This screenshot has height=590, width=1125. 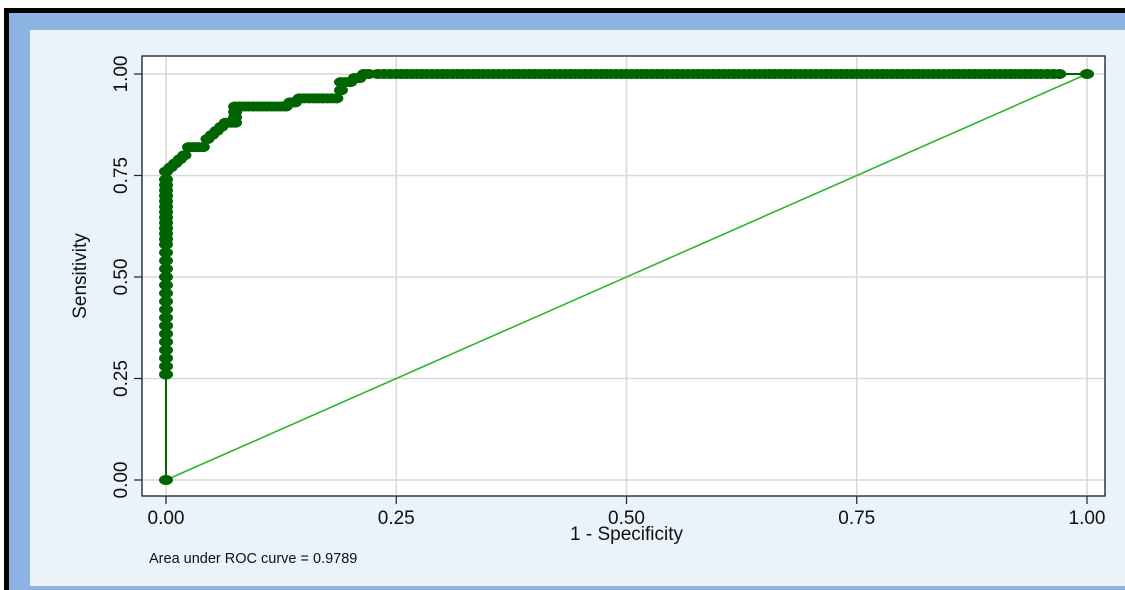 I want to click on x-tick-label: 1.00, so click(x=1087, y=518).